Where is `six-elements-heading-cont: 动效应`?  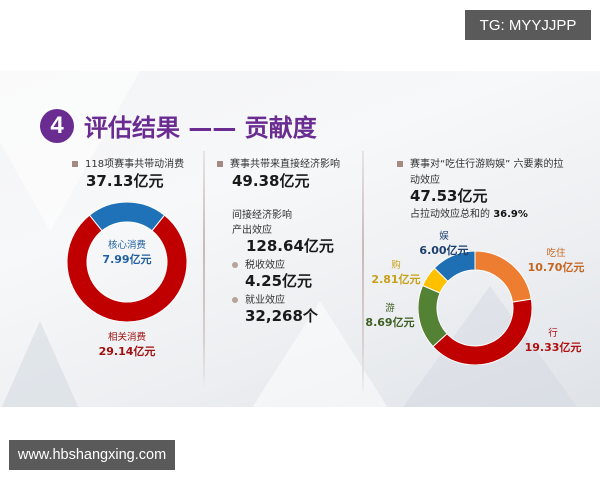
six-elements-heading-cont: 动效应 is located at coordinates (425, 180).